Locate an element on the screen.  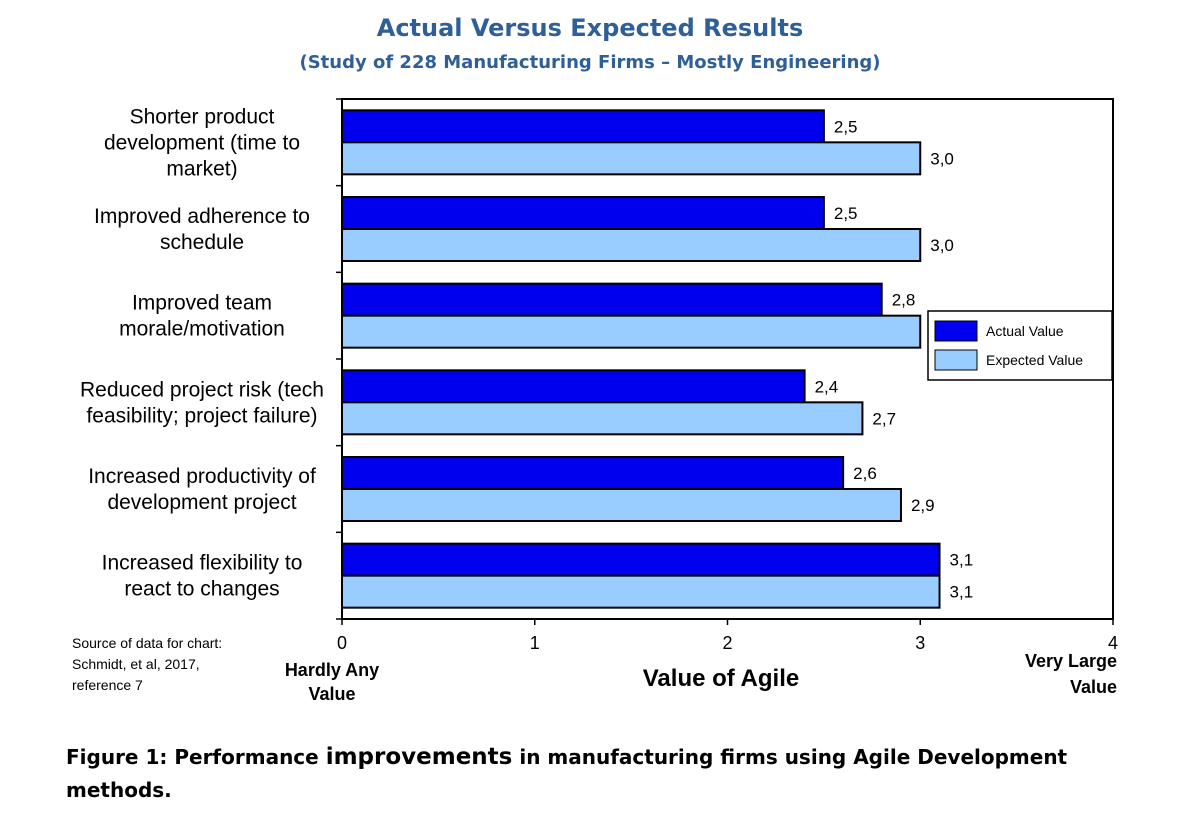
x-end-left-line-2: Value is located at coordinates (331, 694).